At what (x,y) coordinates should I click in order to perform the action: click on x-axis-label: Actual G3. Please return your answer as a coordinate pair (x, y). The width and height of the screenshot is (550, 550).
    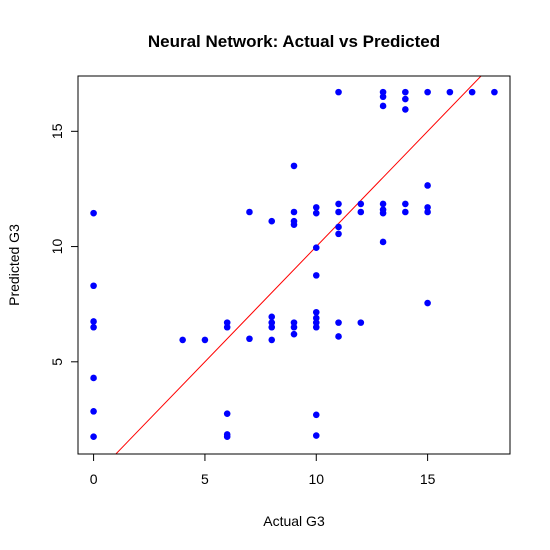
    Looking at the image, I should click on (294, 521).